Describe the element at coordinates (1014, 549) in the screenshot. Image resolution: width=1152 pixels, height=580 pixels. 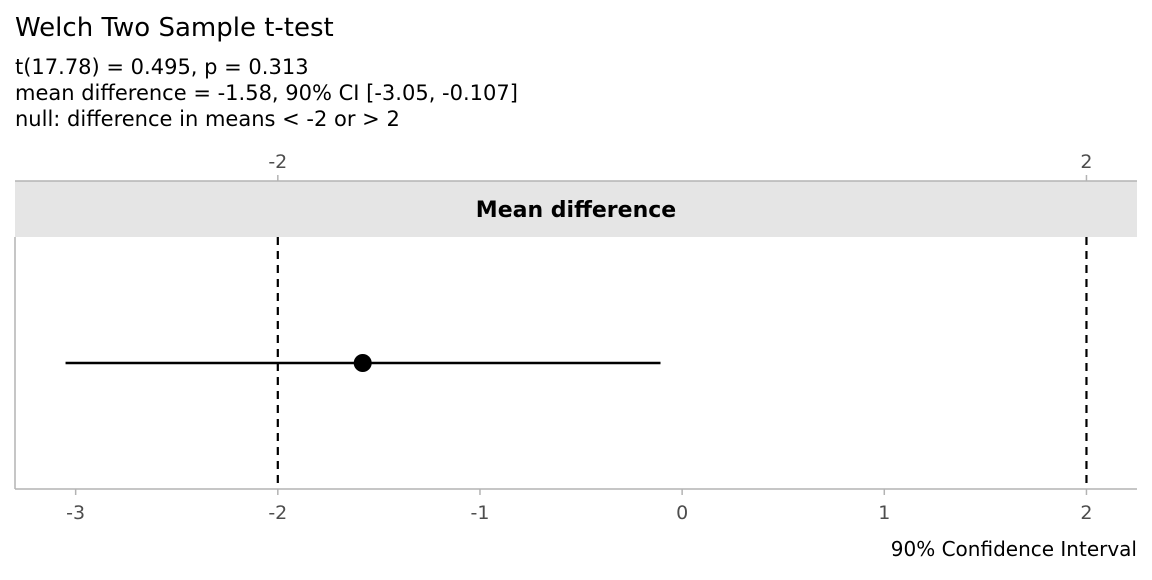
I see `x-axis-label: 90% Confidence Interval` at that location.